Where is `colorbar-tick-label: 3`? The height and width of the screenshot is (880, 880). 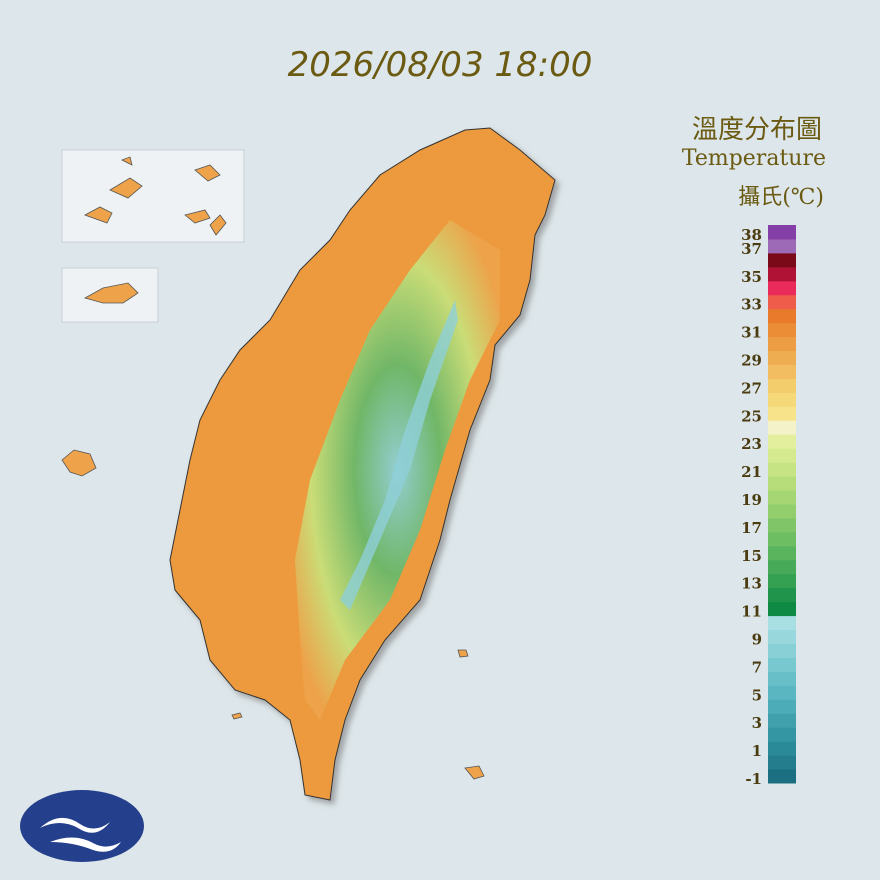 colorbar-tick-label: 3 is located at coordinates (757, 723).